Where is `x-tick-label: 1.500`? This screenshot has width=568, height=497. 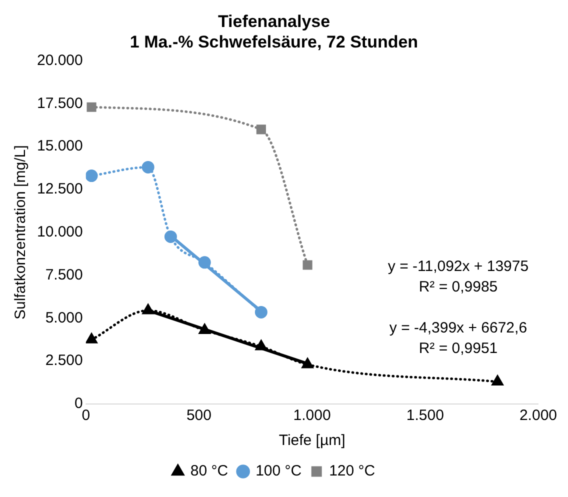 x-tick-label: 1.500 is located at coordinates (425, 415).